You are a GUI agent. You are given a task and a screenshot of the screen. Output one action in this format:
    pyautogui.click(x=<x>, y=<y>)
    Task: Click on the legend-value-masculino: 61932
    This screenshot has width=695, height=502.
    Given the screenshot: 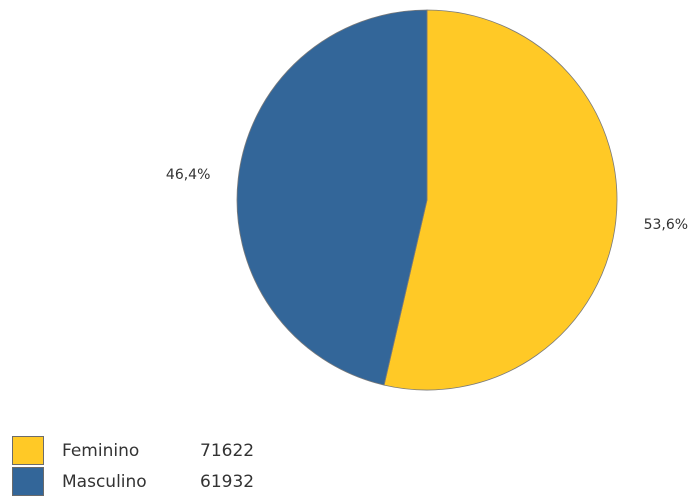 What is the action you would take?
    pyautogui.click(x=227, y=481)
    